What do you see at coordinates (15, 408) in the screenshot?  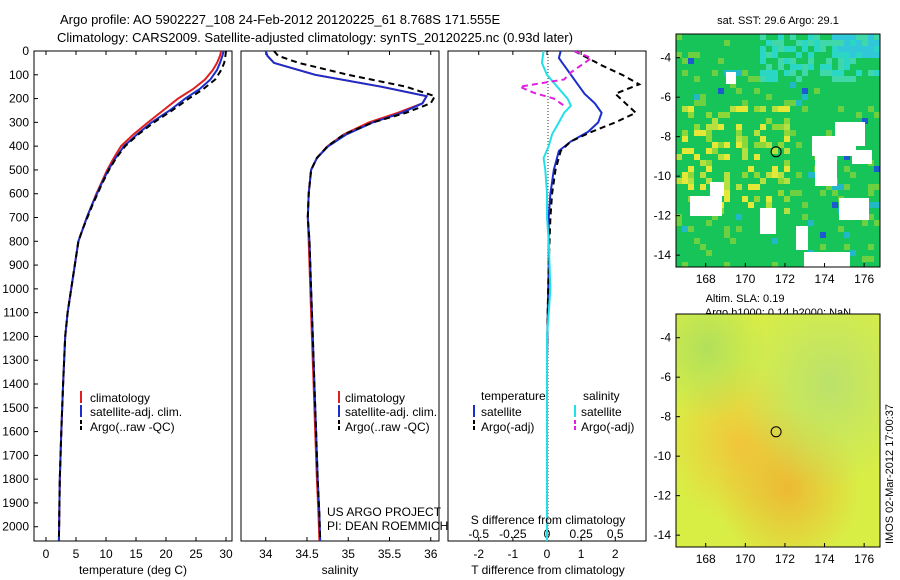 I see `depth-tick-label: 1500` at bounding box center [15, 408].